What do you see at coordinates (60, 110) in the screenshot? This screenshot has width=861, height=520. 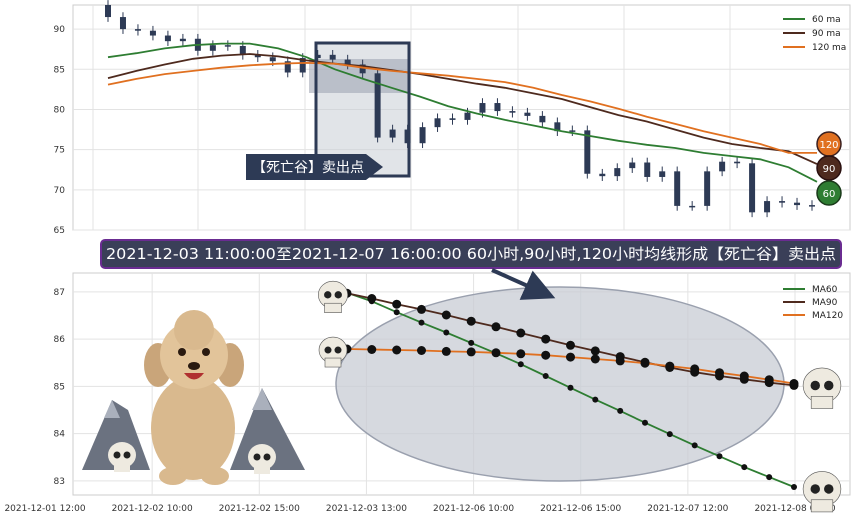 I see `y-tick-label: 80` at bounding box center [60, 110].